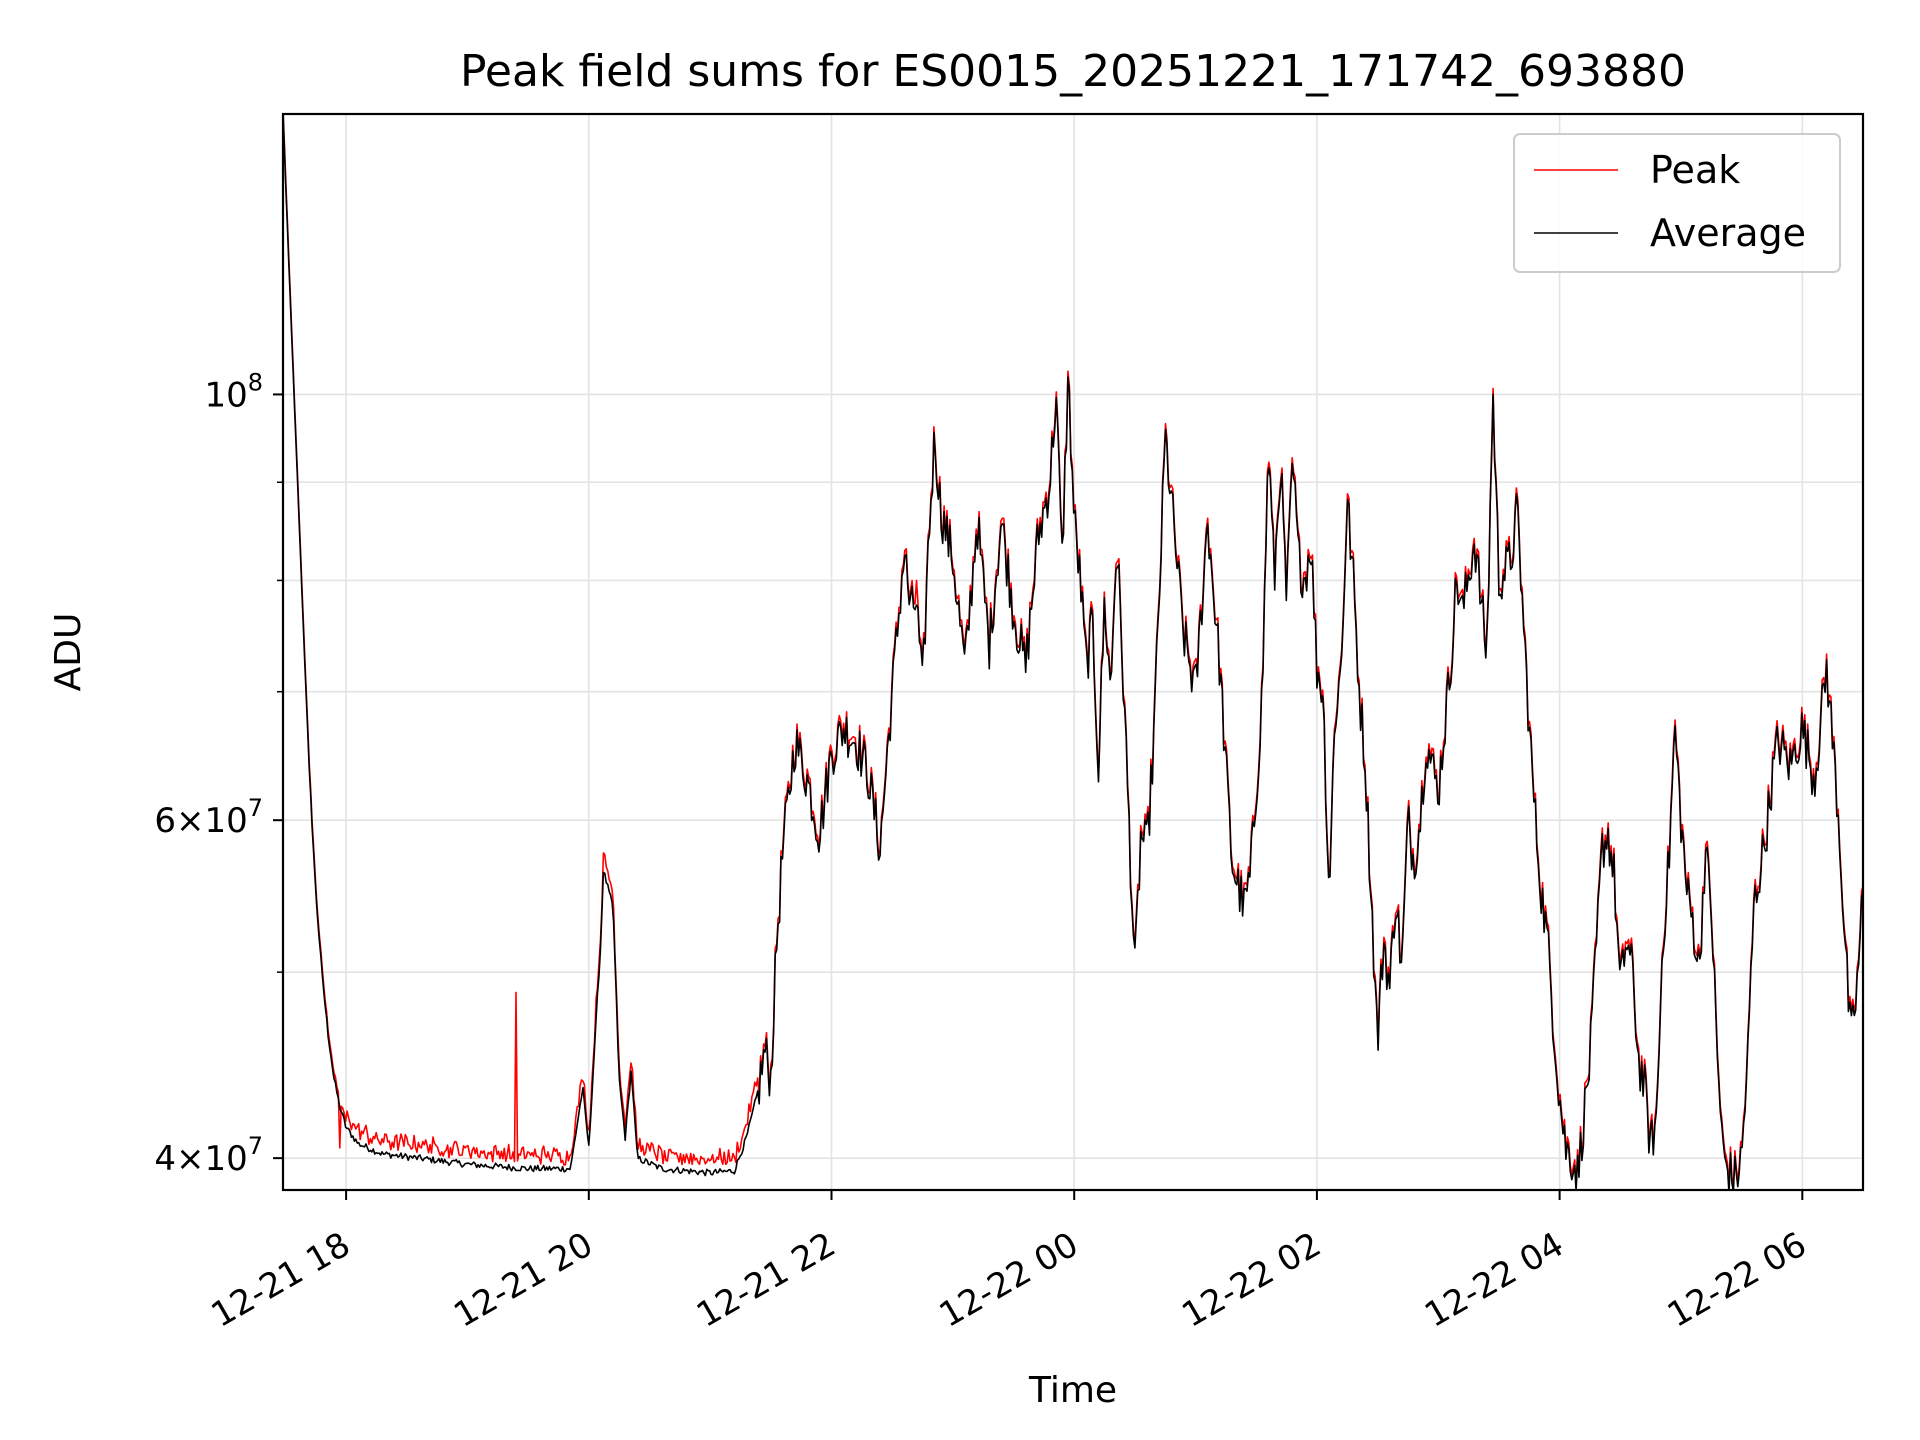 Image resolution: width=1920 pixels, height=1440 pixels. What do you see at coordinates (1695, 170) in the screenshot?
I see `legend-label-peak: Peak` at bounding box center [1695, 170].